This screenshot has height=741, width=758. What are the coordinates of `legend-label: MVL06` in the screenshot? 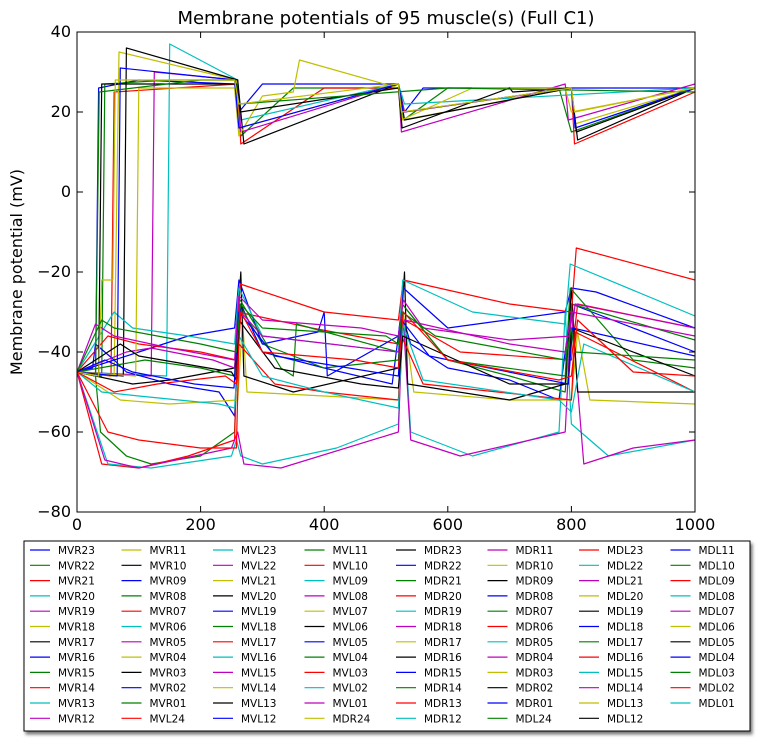 It's located at (351, 628).